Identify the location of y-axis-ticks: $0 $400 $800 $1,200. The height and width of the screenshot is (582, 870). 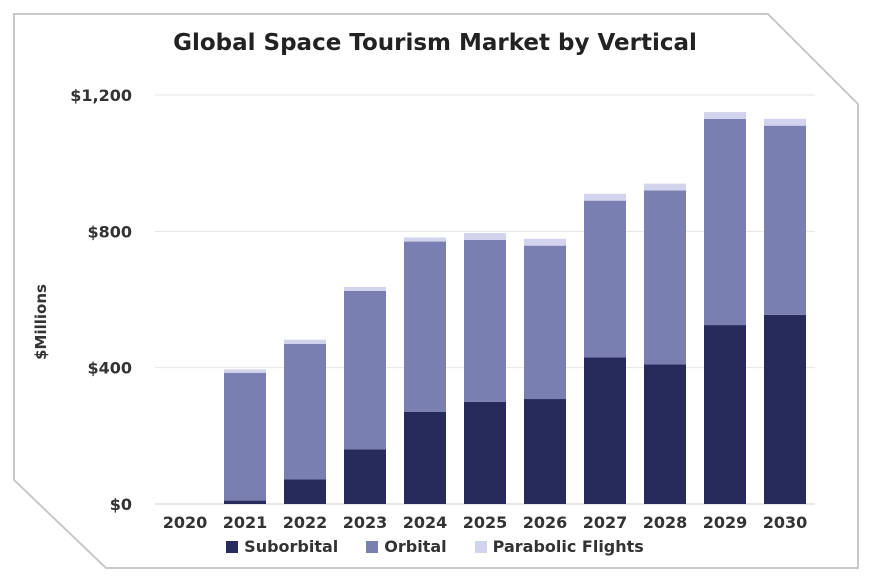
(101, 300).